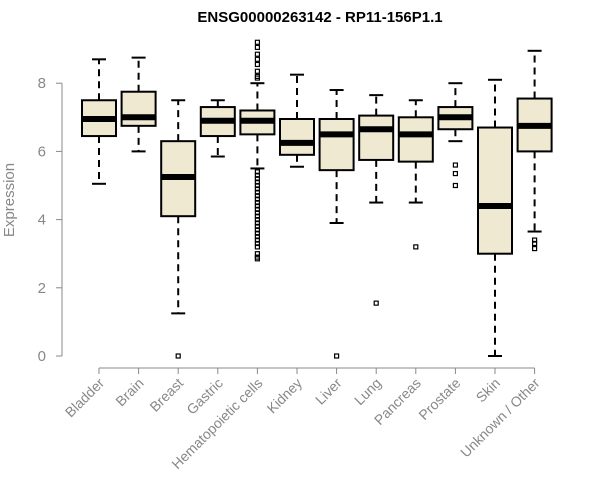 This screenshot has height=500, width=600. I want to click on x-tick-label: Liver, so click(328, 391).